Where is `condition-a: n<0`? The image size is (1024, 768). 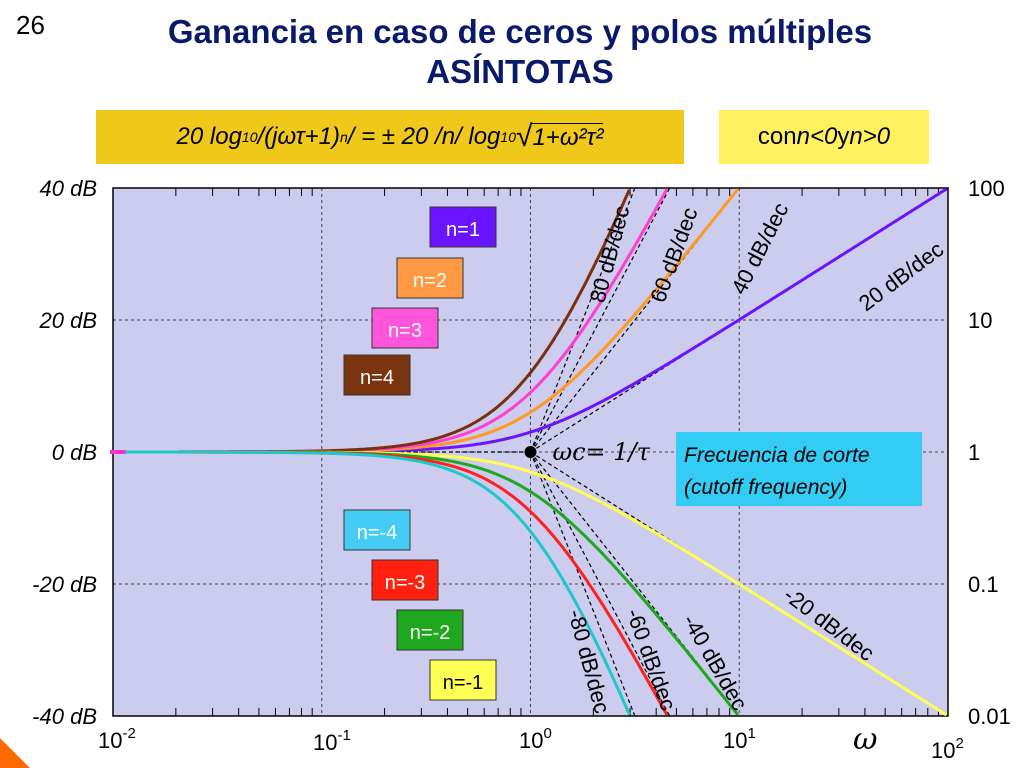
condition-a: n<0 is located at coordinates (817, 136).